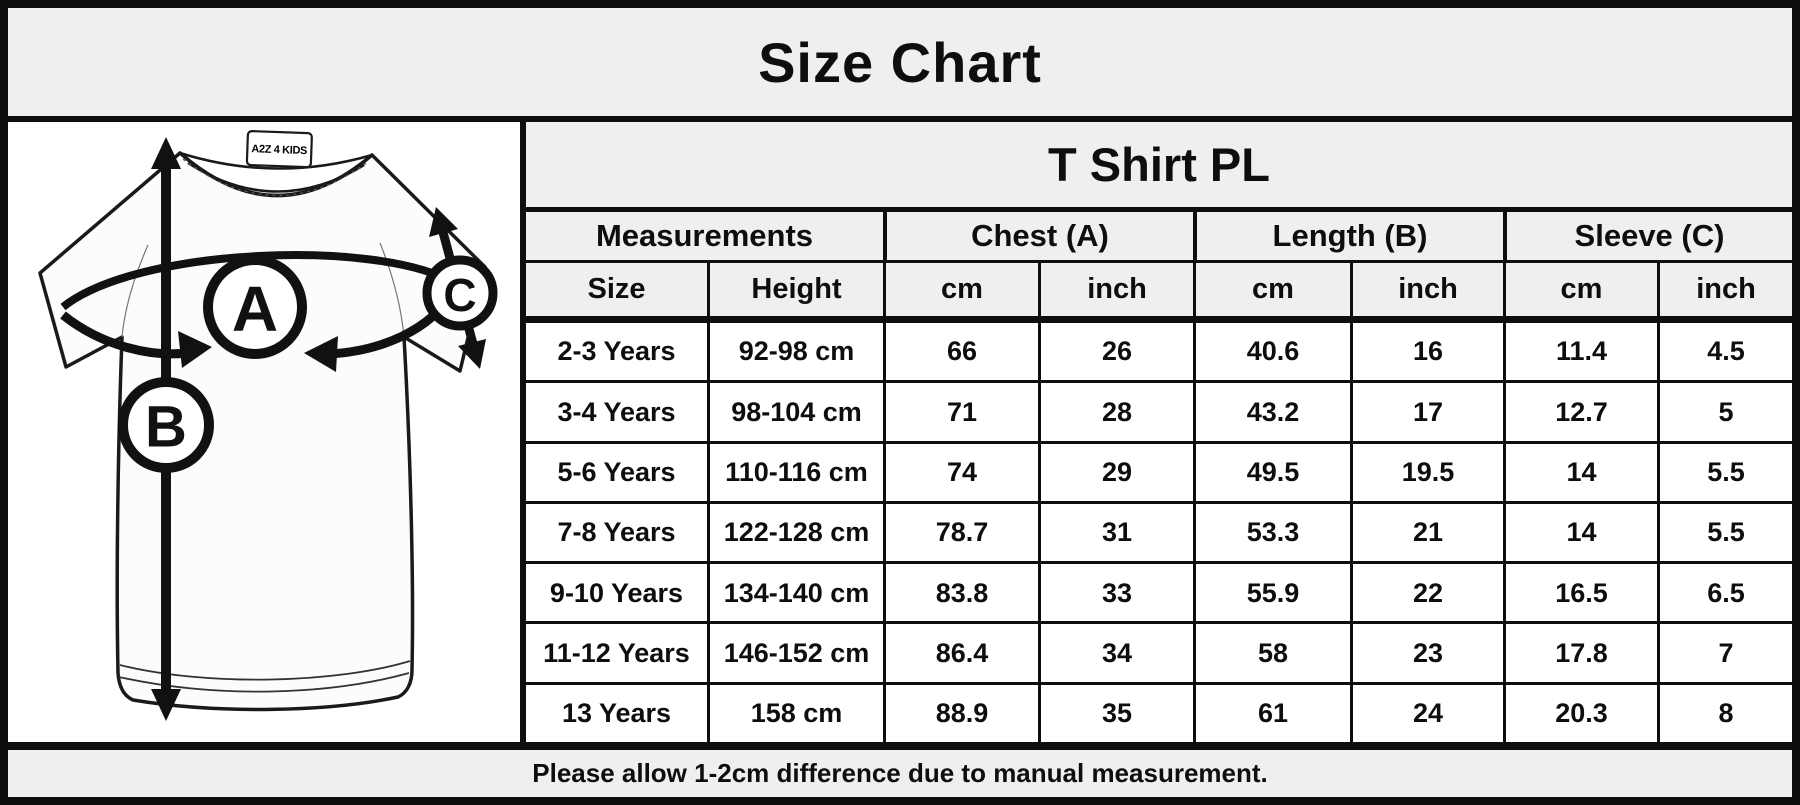 This screenshot has width=1800, height=805. I want to click on subheader-sleeve-cm: cm, so click(1580, 289).